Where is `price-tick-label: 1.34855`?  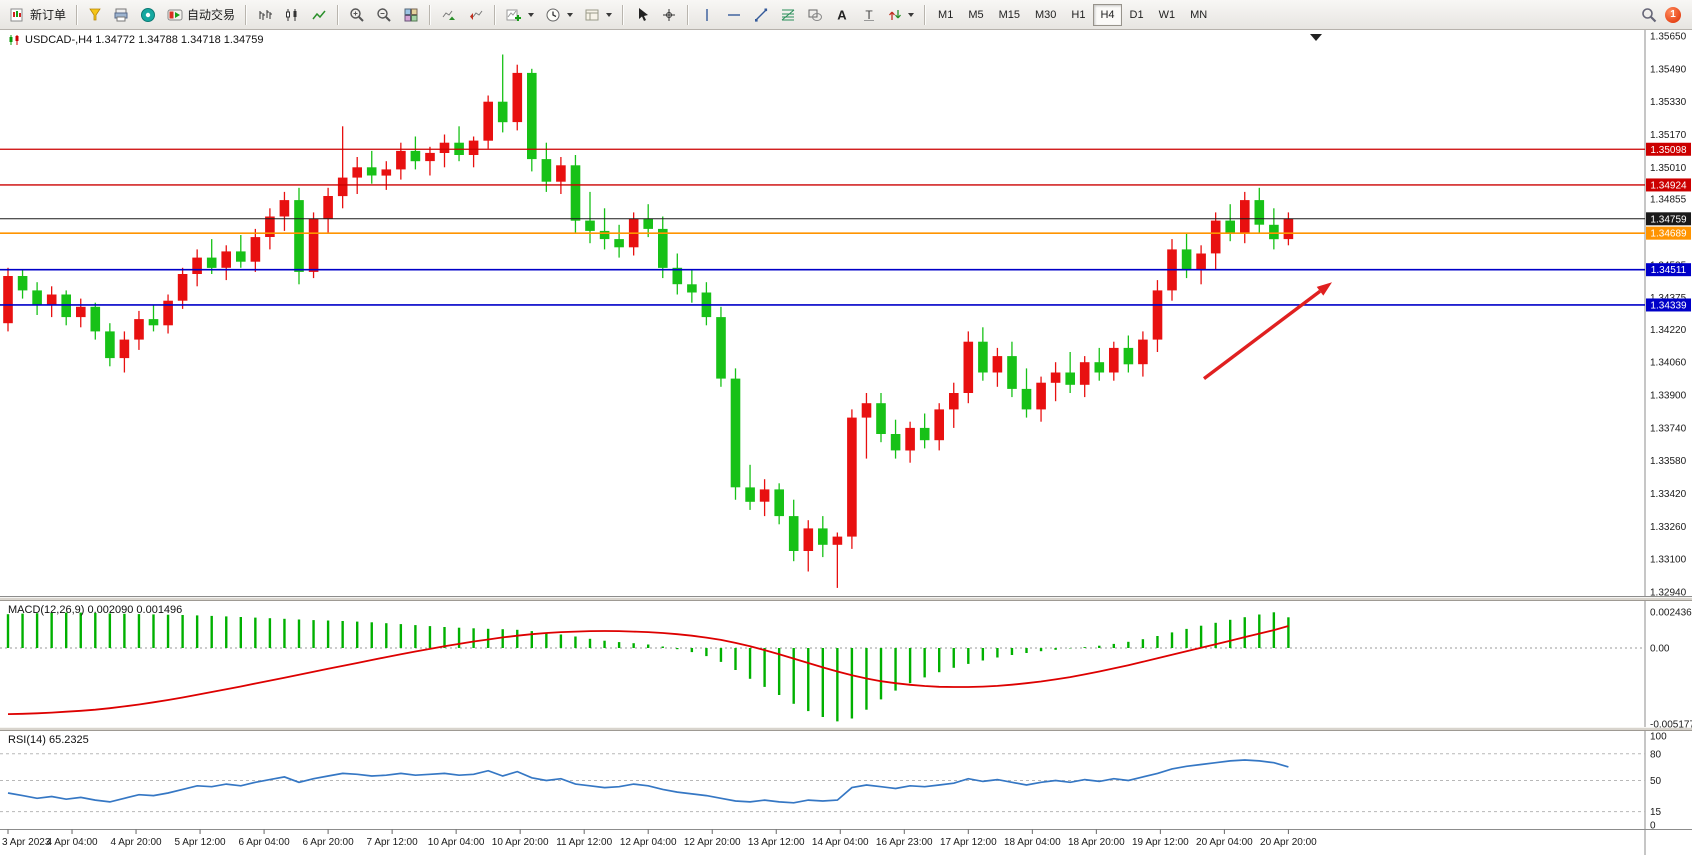
price-tick-label: 1.34855 is located at coordinates (1668, 200).